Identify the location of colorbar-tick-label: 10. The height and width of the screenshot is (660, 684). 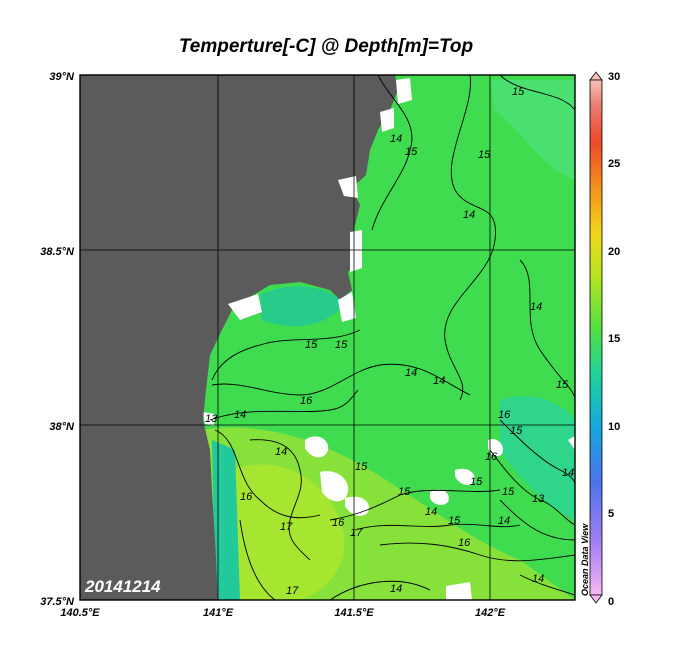
(614, 427).